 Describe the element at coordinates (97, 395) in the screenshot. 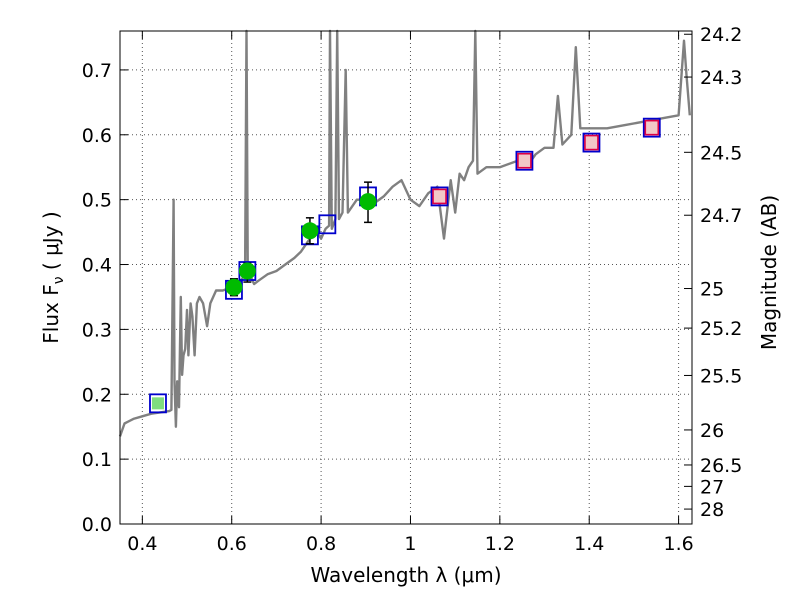

I see `y-tick-label: 0.2` at that location.